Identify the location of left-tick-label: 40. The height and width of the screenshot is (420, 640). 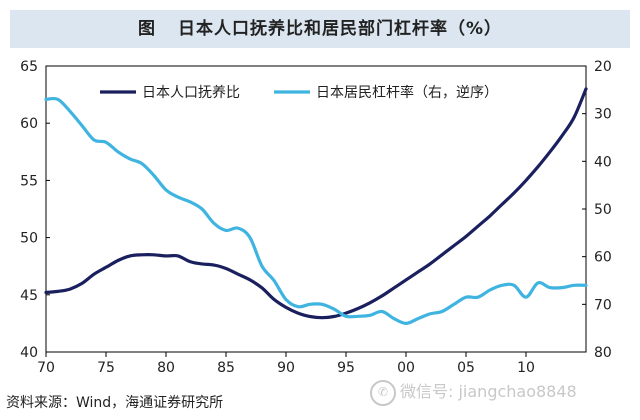
(29, 353).